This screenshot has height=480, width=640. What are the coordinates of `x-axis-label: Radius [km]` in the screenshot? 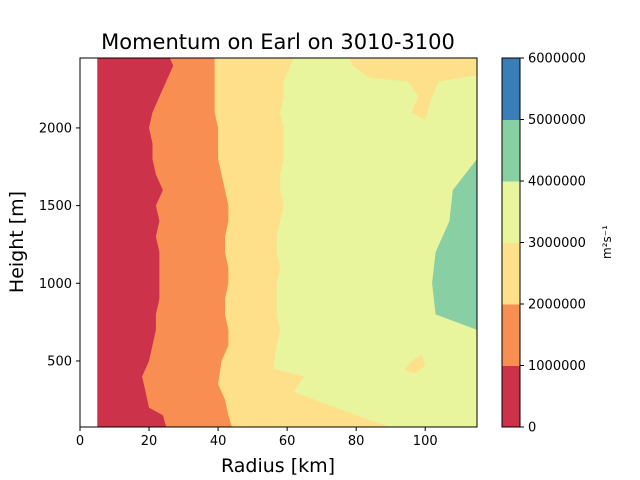 It's located at (278, 466).